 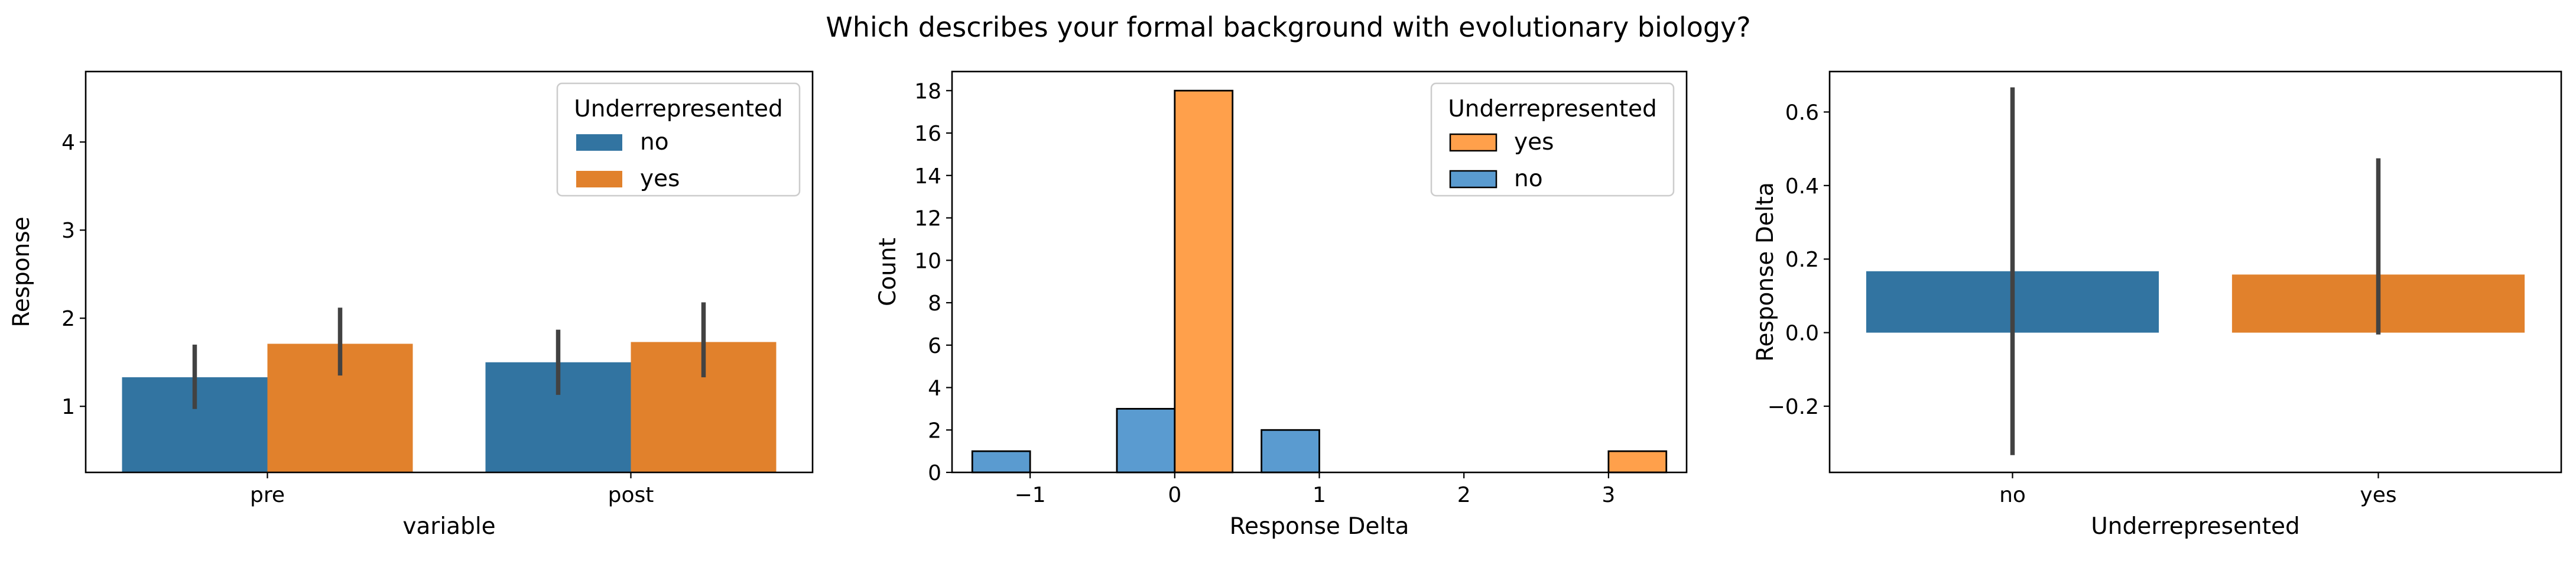 What do you see at coordinates (1001, 462) in the screenshot?
I see `hist-bar-no--1` at bounding box center [1001, 462].